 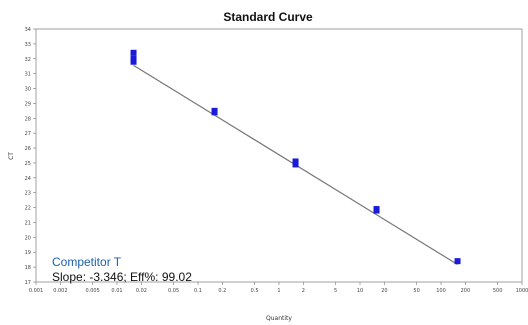 I want to click on x-axis-label: Quantity, so click(x=279, y=318).